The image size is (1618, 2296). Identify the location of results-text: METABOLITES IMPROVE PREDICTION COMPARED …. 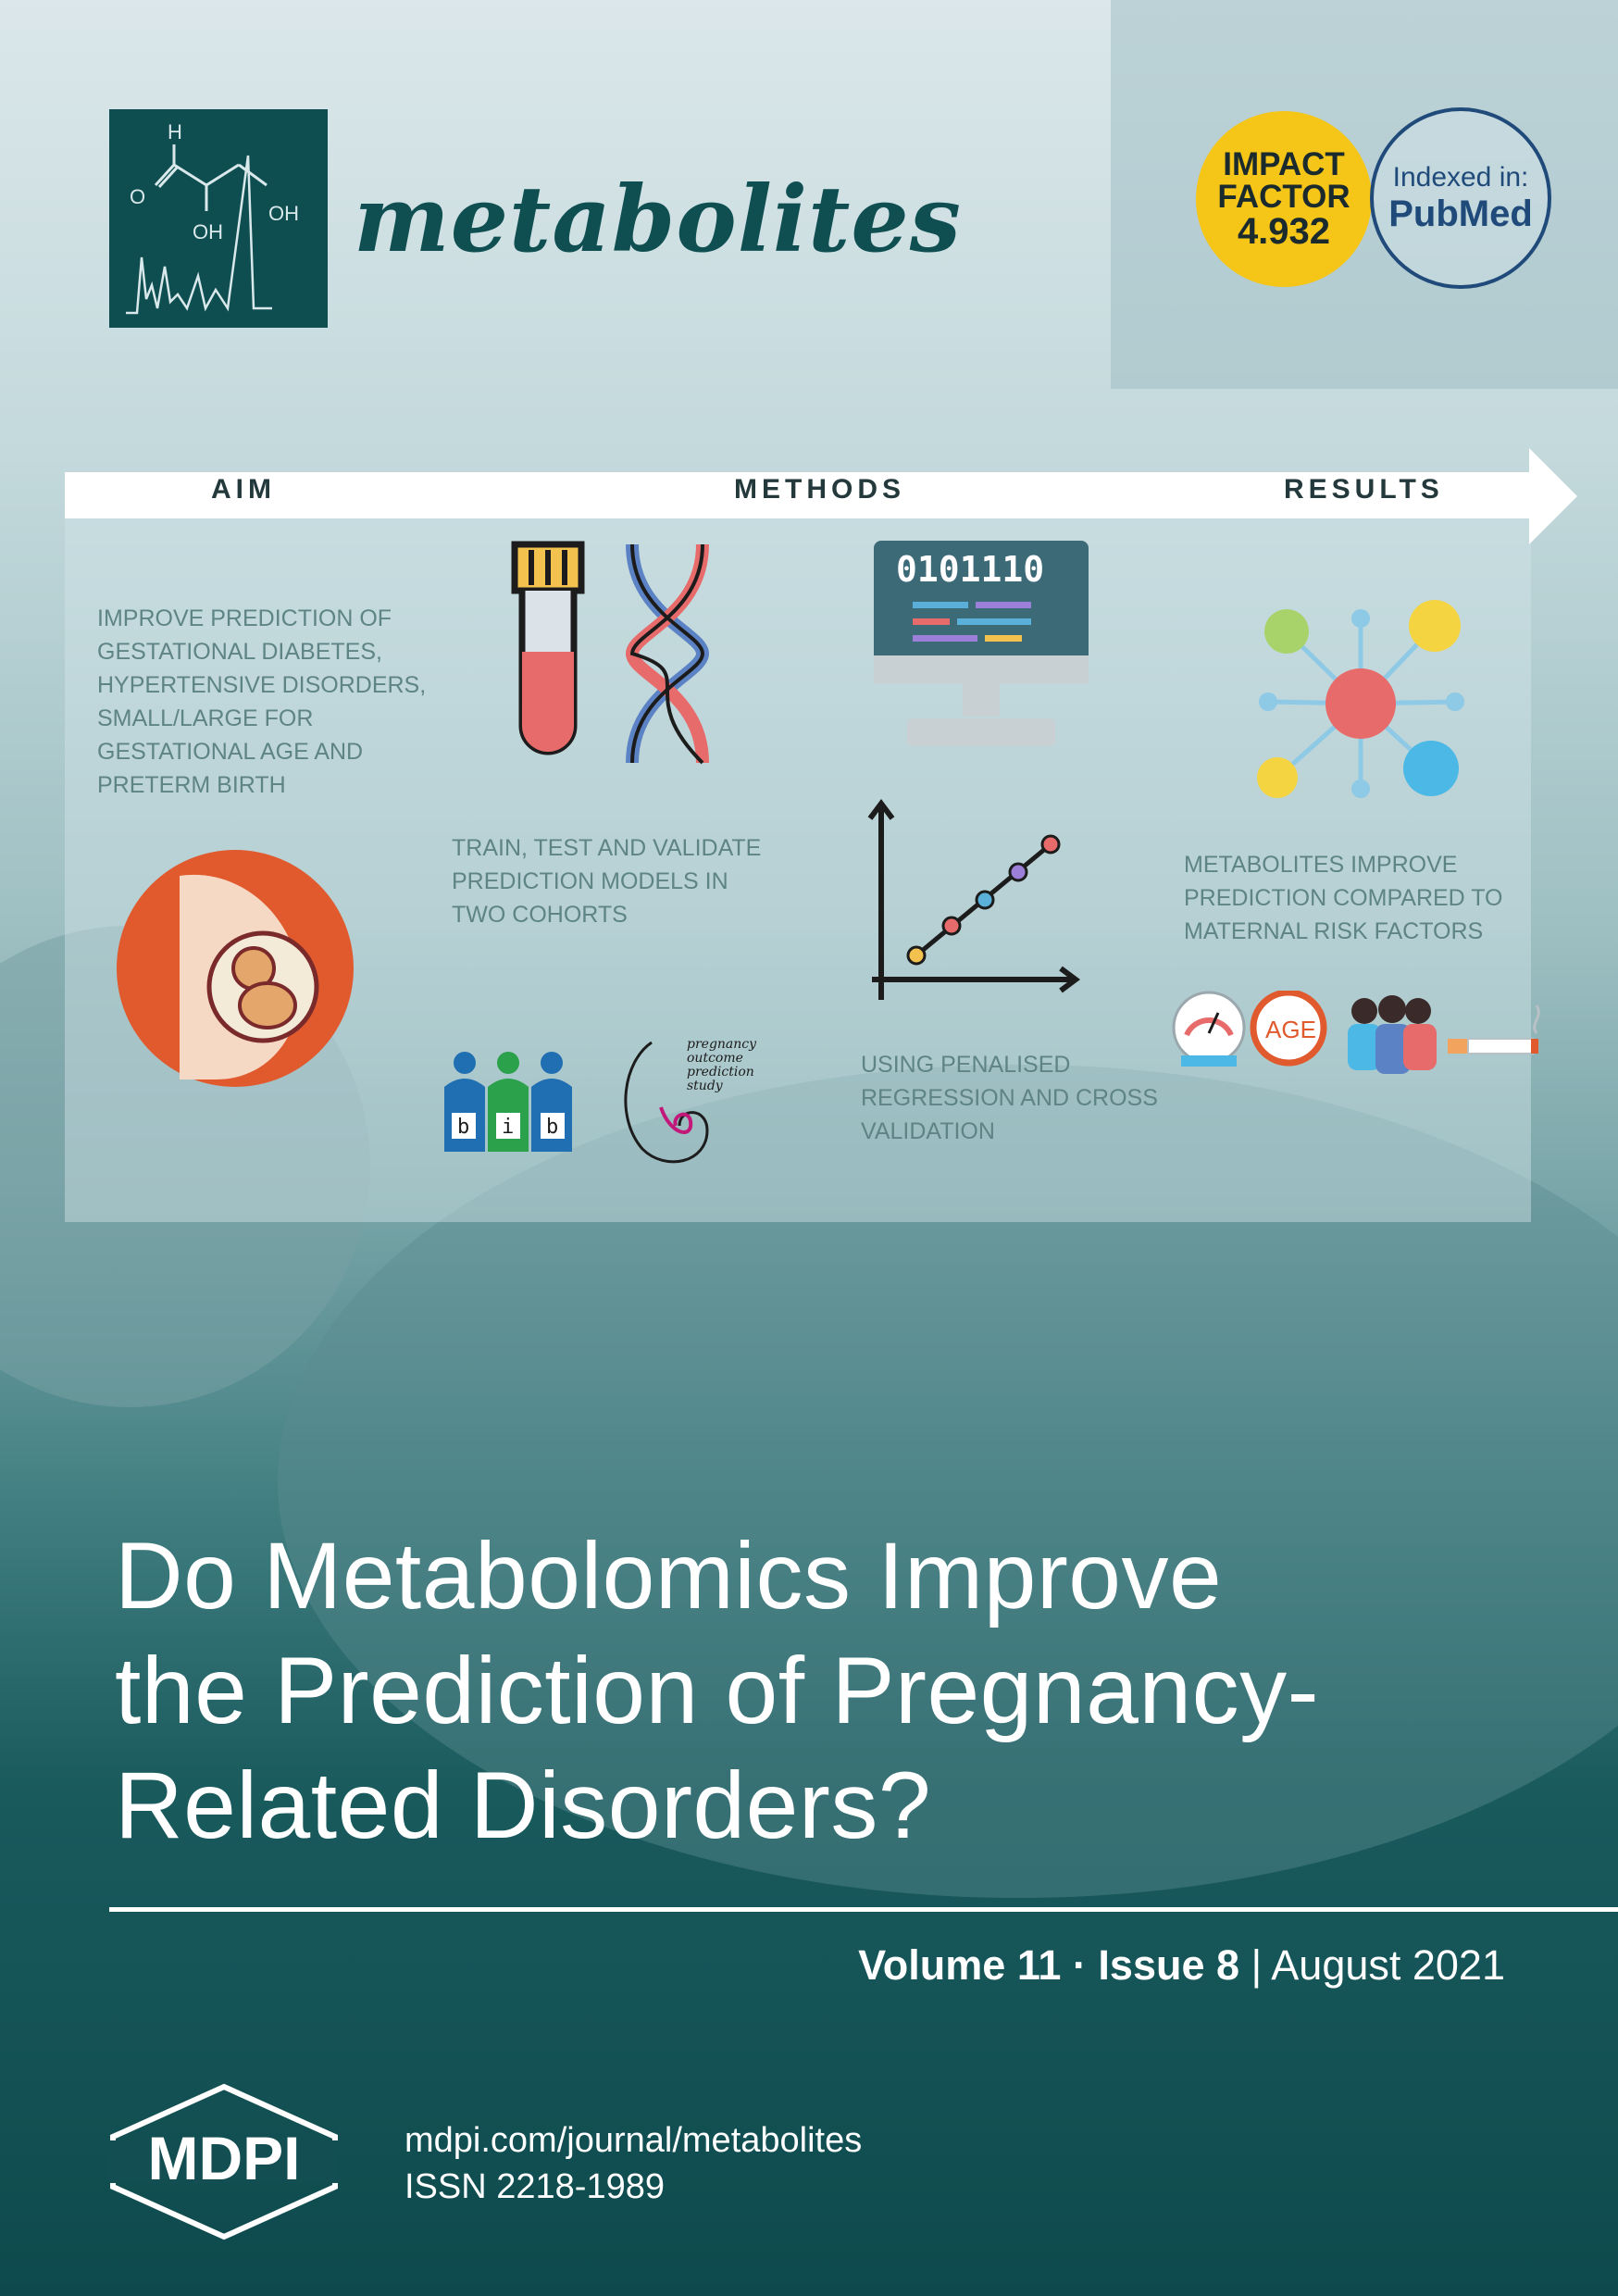
(1343, 898).